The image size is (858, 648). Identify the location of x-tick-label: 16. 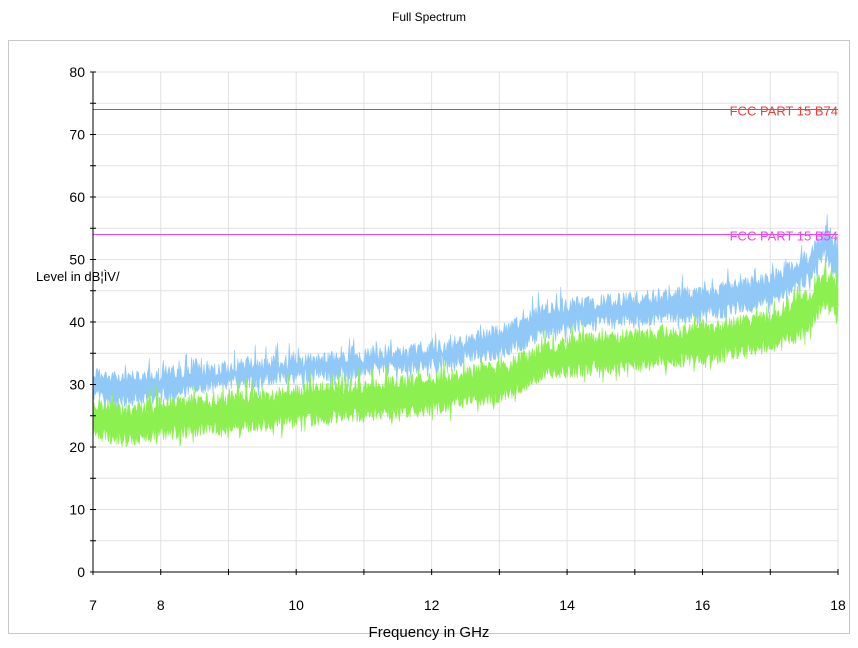
(703, 605).